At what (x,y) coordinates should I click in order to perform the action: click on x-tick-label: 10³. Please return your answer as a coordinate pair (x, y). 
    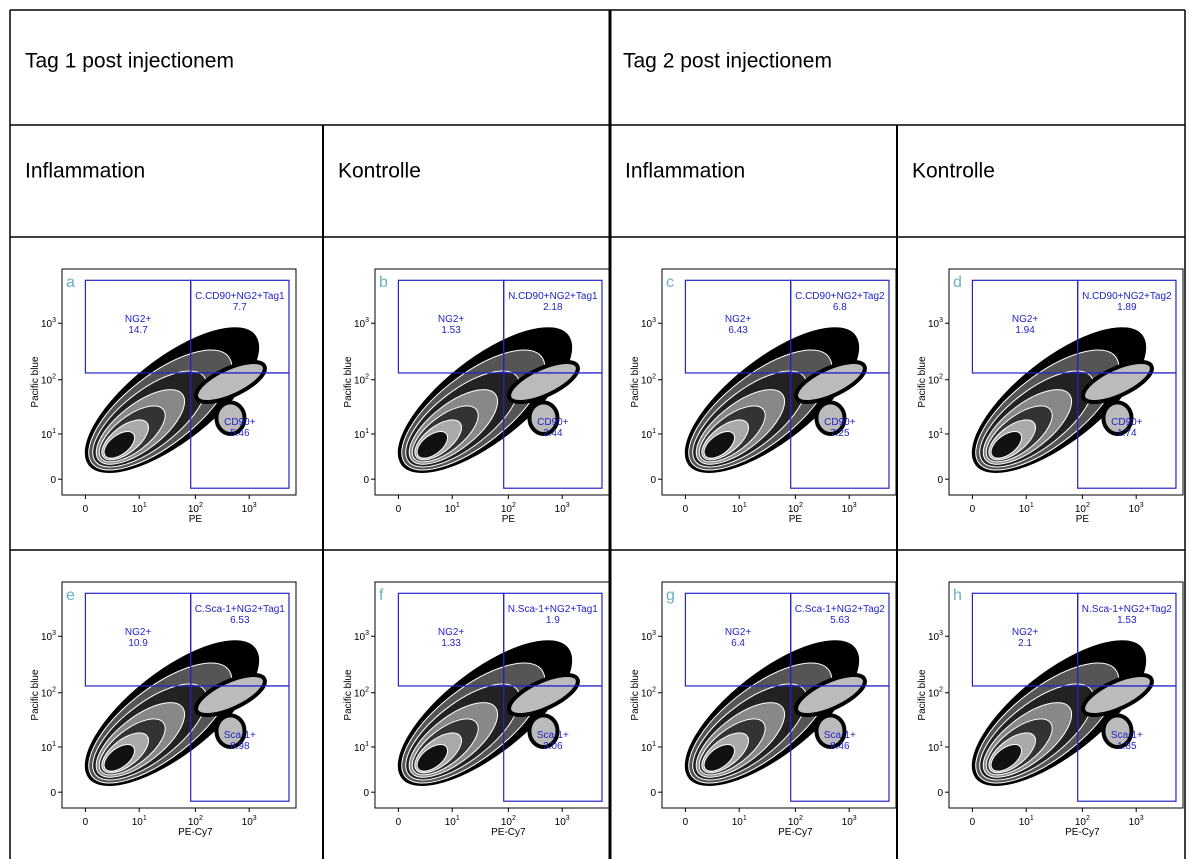
    Looking at the image, I should click on (1136, 821).